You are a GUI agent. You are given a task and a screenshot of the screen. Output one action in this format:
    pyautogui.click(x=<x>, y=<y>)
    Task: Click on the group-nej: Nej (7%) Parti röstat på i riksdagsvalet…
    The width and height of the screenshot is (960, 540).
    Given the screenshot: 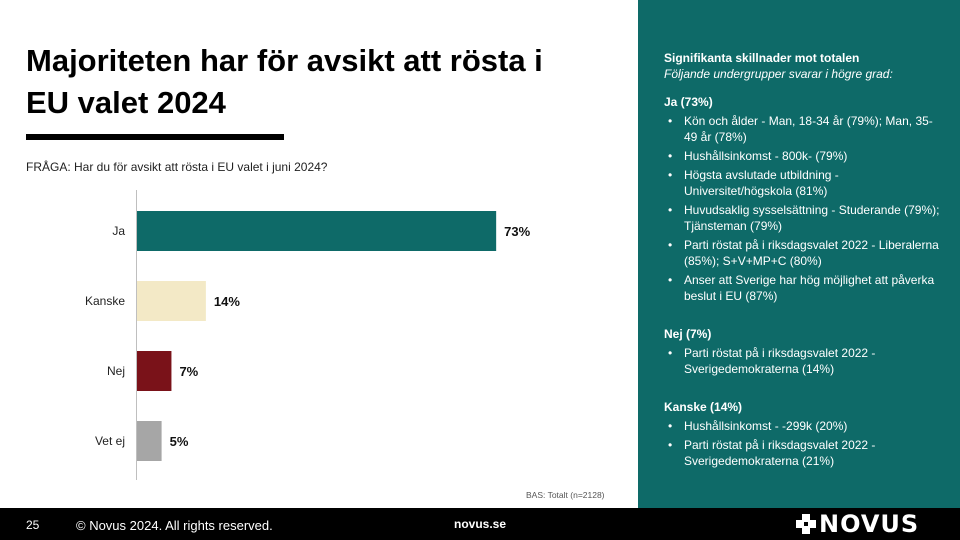 What is the action you would take?
    pyautogui.click(x=802, y=351)
    